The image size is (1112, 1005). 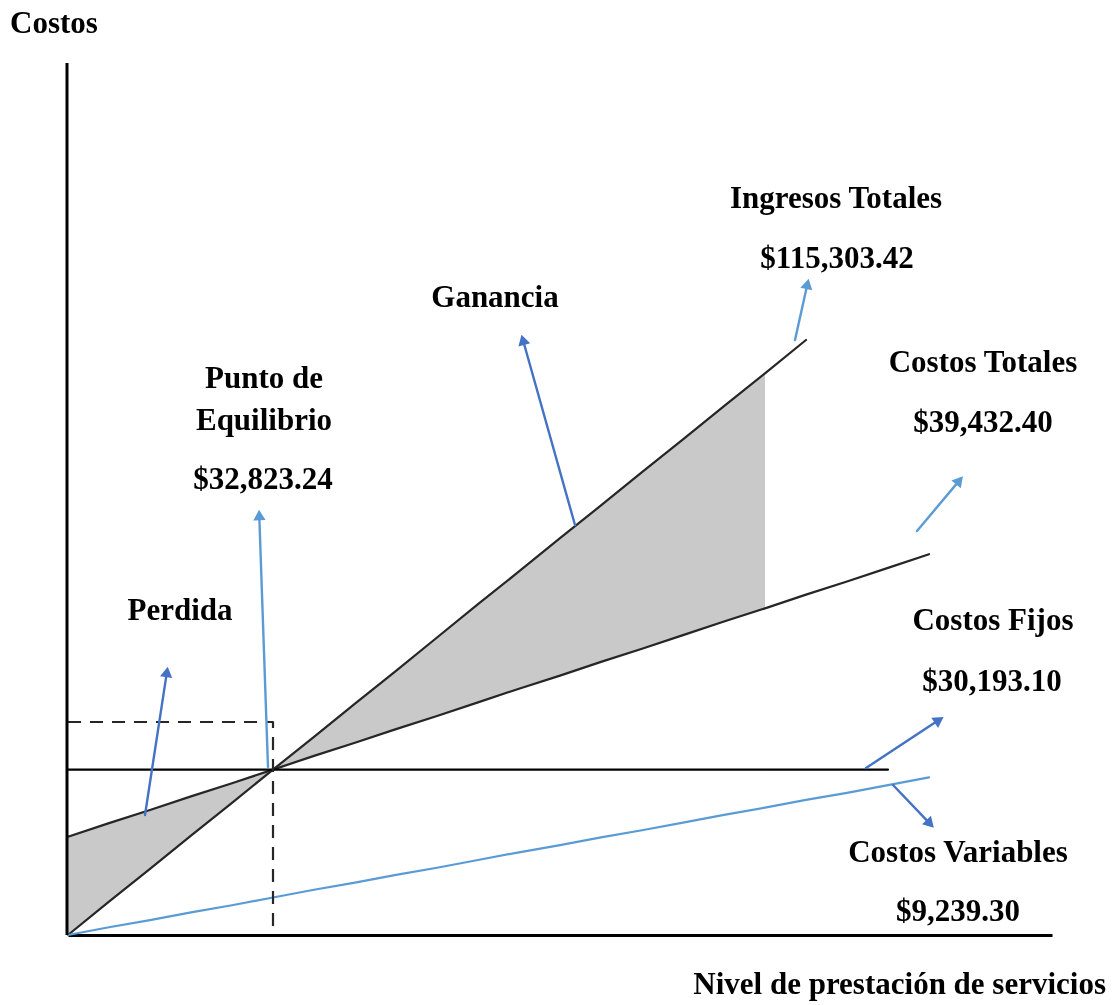 I want to click on annotation: $39,432.40, so click(x=983, y=421).